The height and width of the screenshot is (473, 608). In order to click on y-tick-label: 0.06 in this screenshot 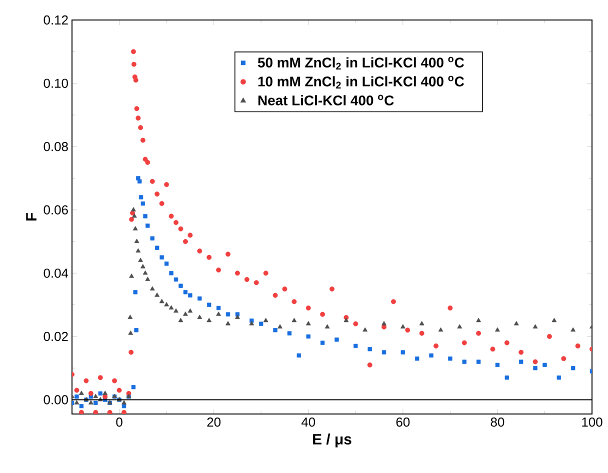, I will do `click(56, 209)`.